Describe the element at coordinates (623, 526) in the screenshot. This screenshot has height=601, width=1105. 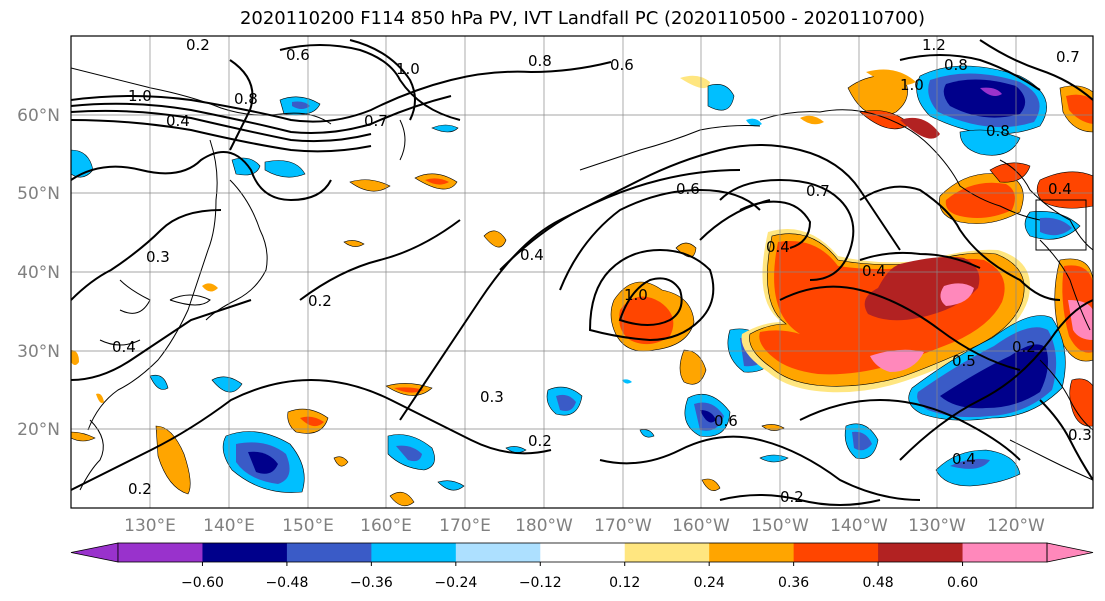
I see `lon-label: 170°W` at that location.